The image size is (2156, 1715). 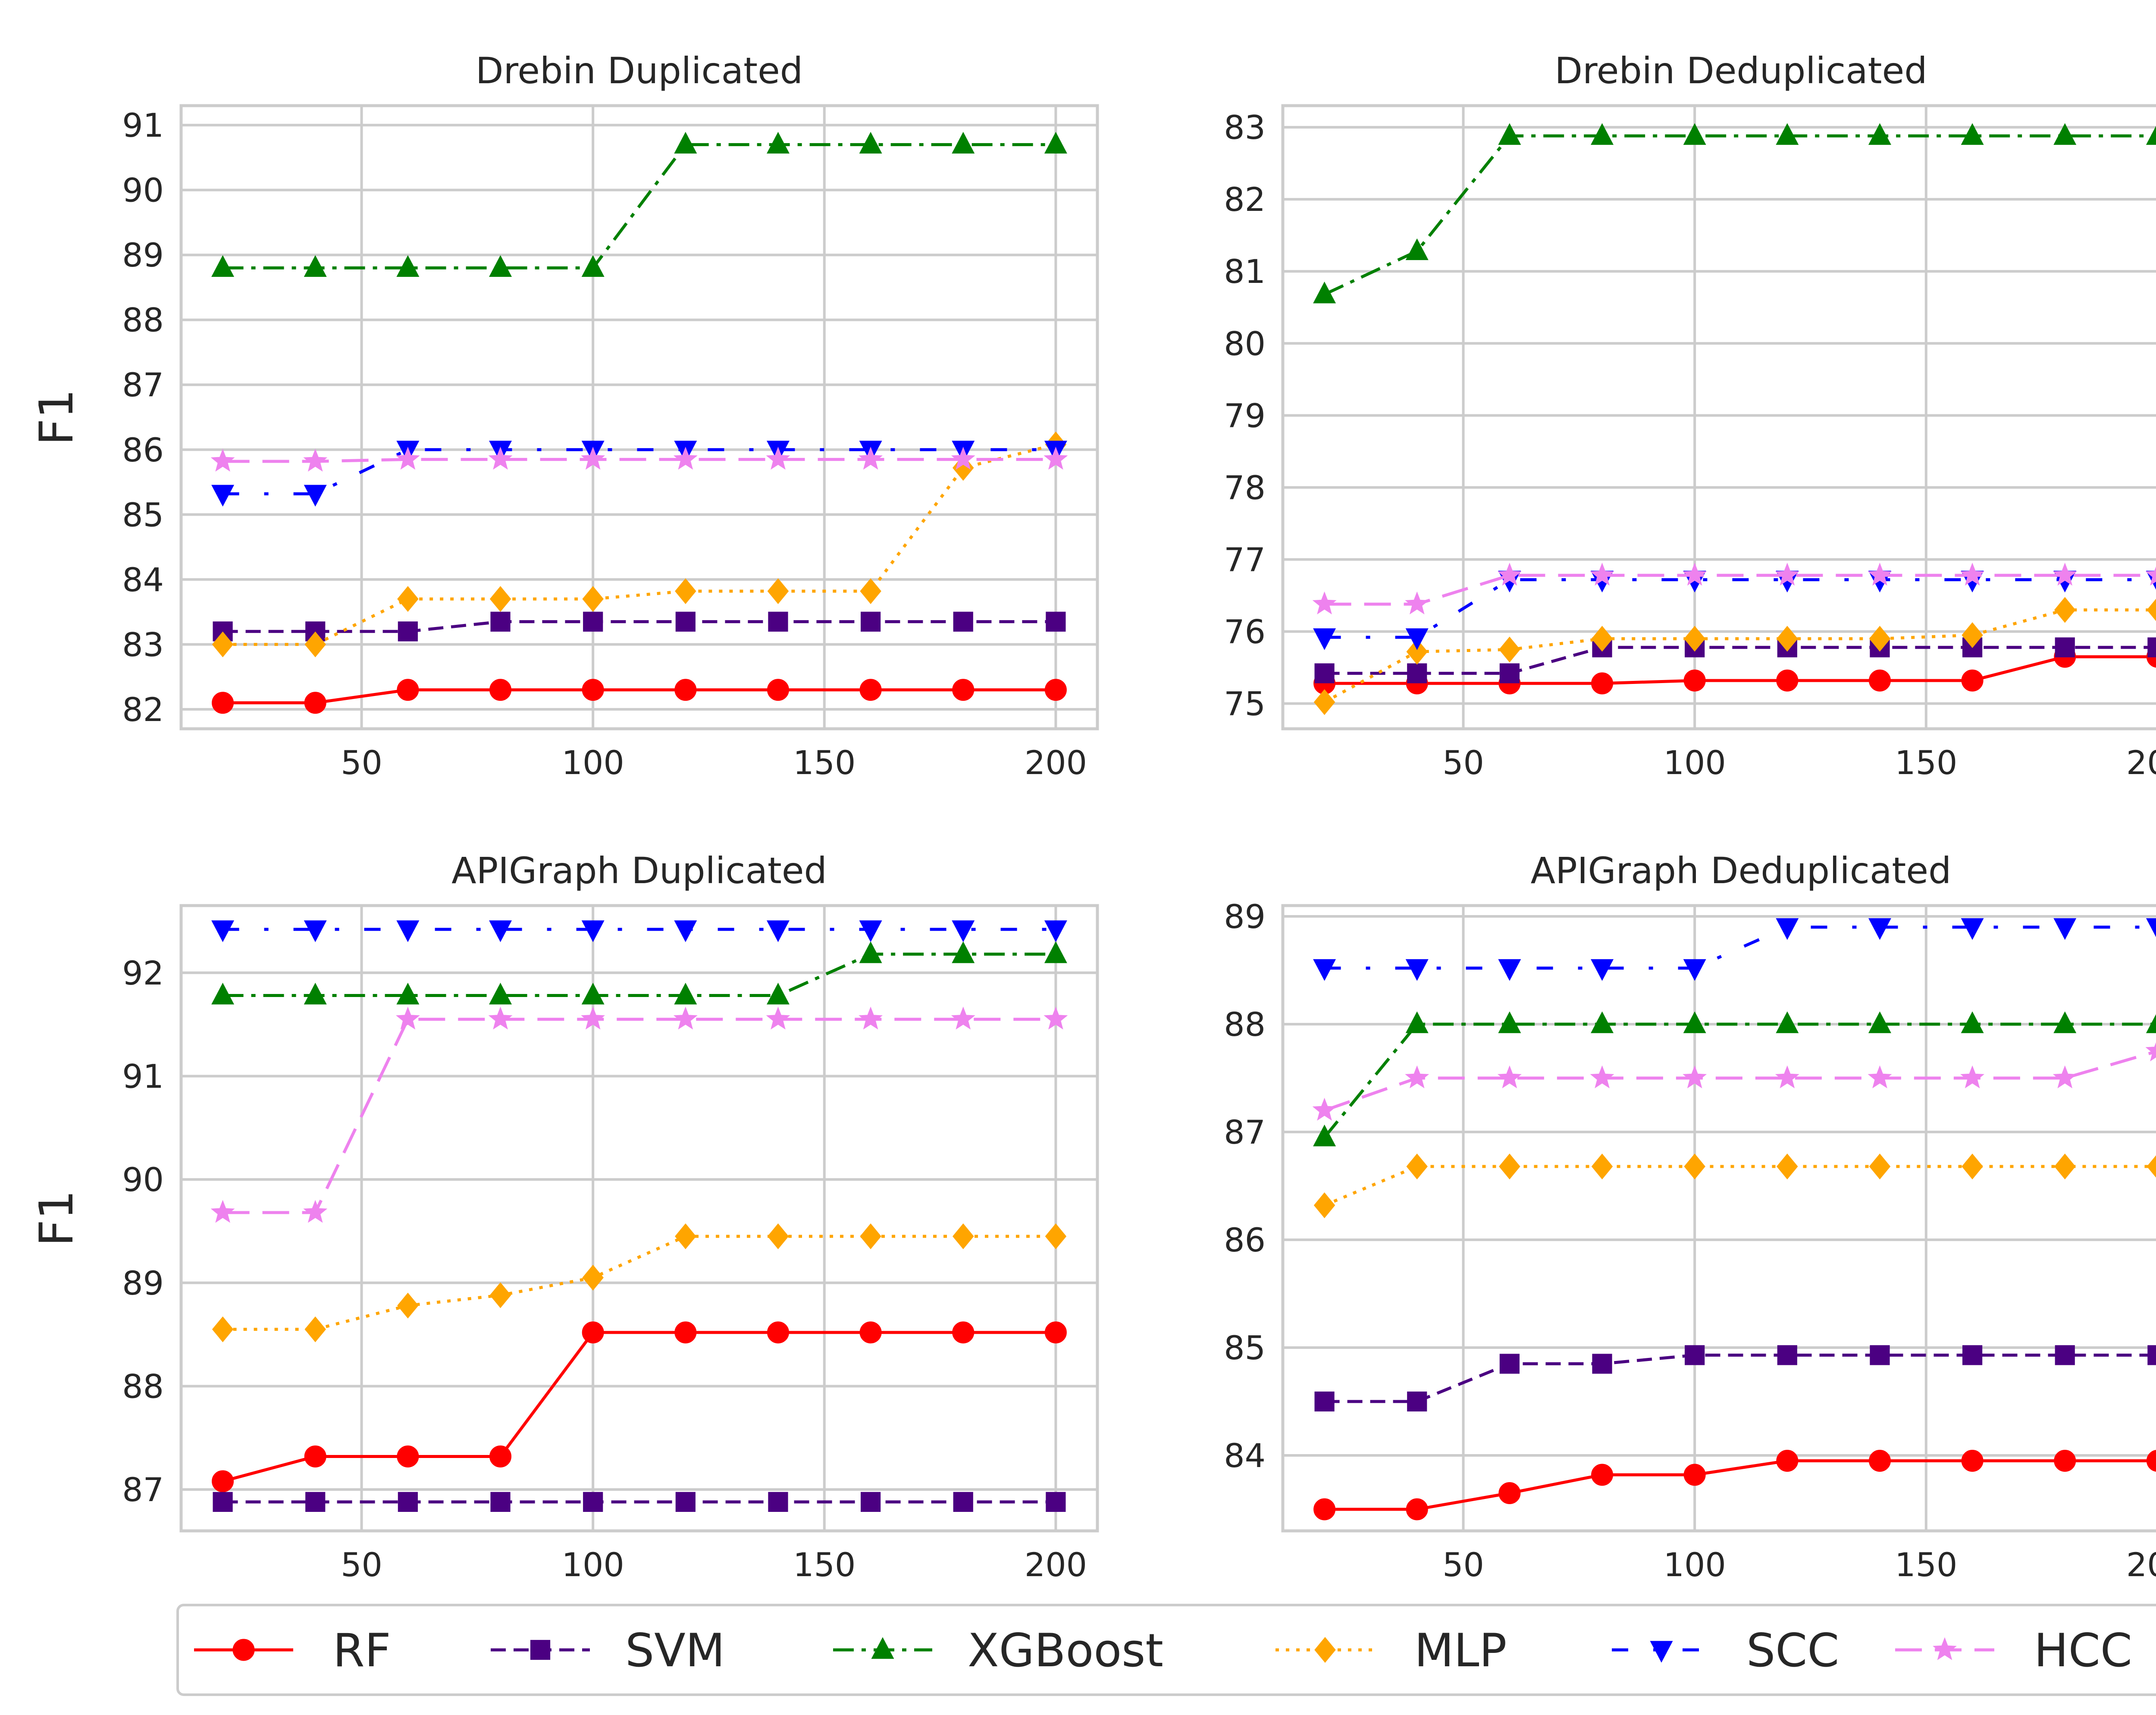 I want to click on legend: RF SVM XGBoost MLP SCC HCC, so click(x=1166, y=1650).